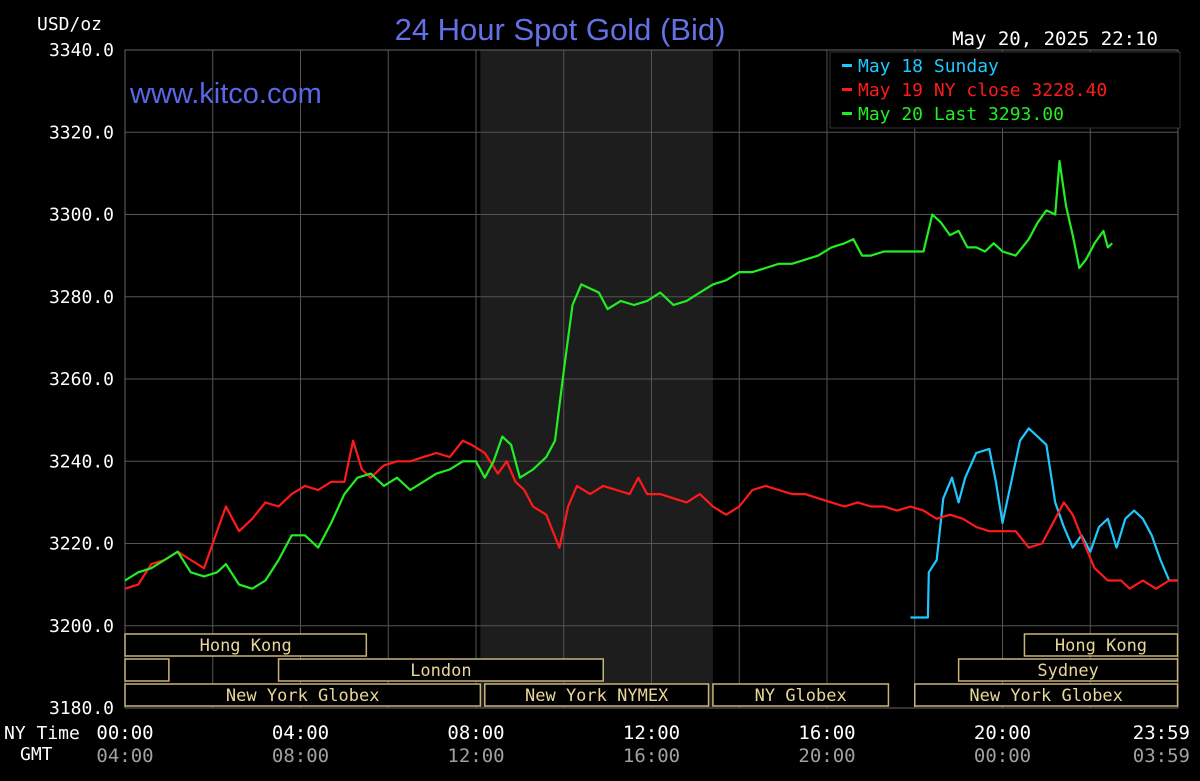 Image resolution: width=1200 pixels, height=781 pixels. I want to click on x-tick-label-ny: 12:00, so click(651, 733).